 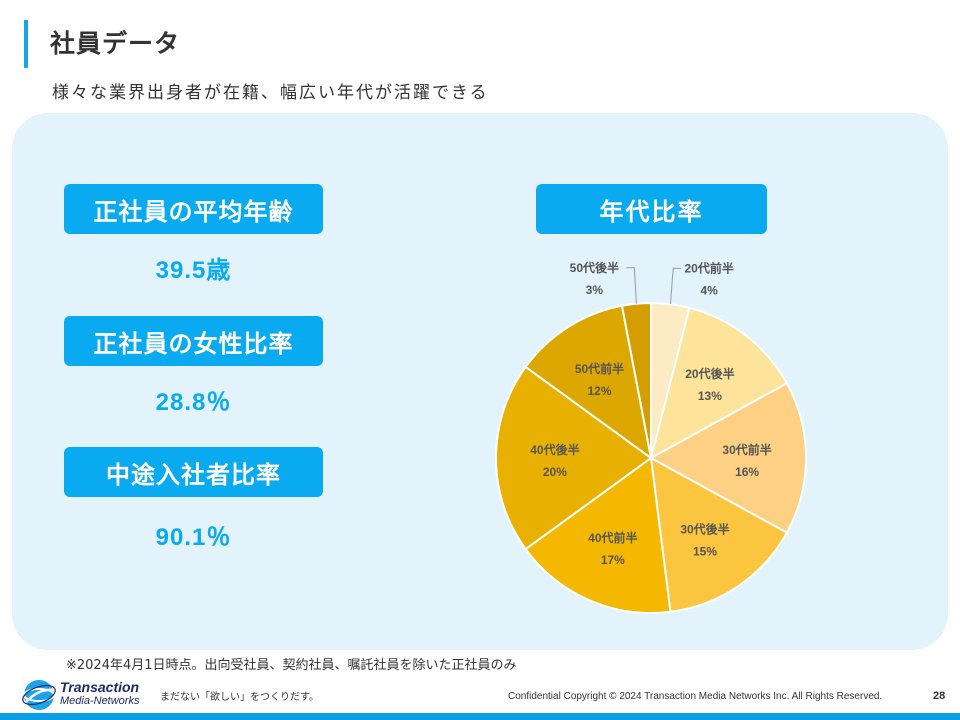 I want to click on pie-value-label: 3%, so click(x=595, y=290).